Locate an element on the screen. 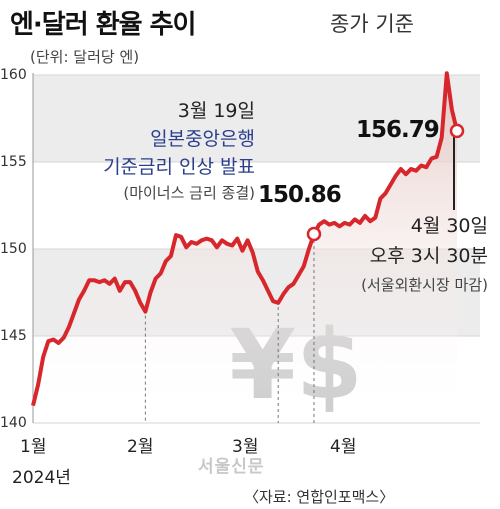 The height and width of the screenshot is (509, 500). last-value-label: 156.79 is located at coordinates (398, 130).